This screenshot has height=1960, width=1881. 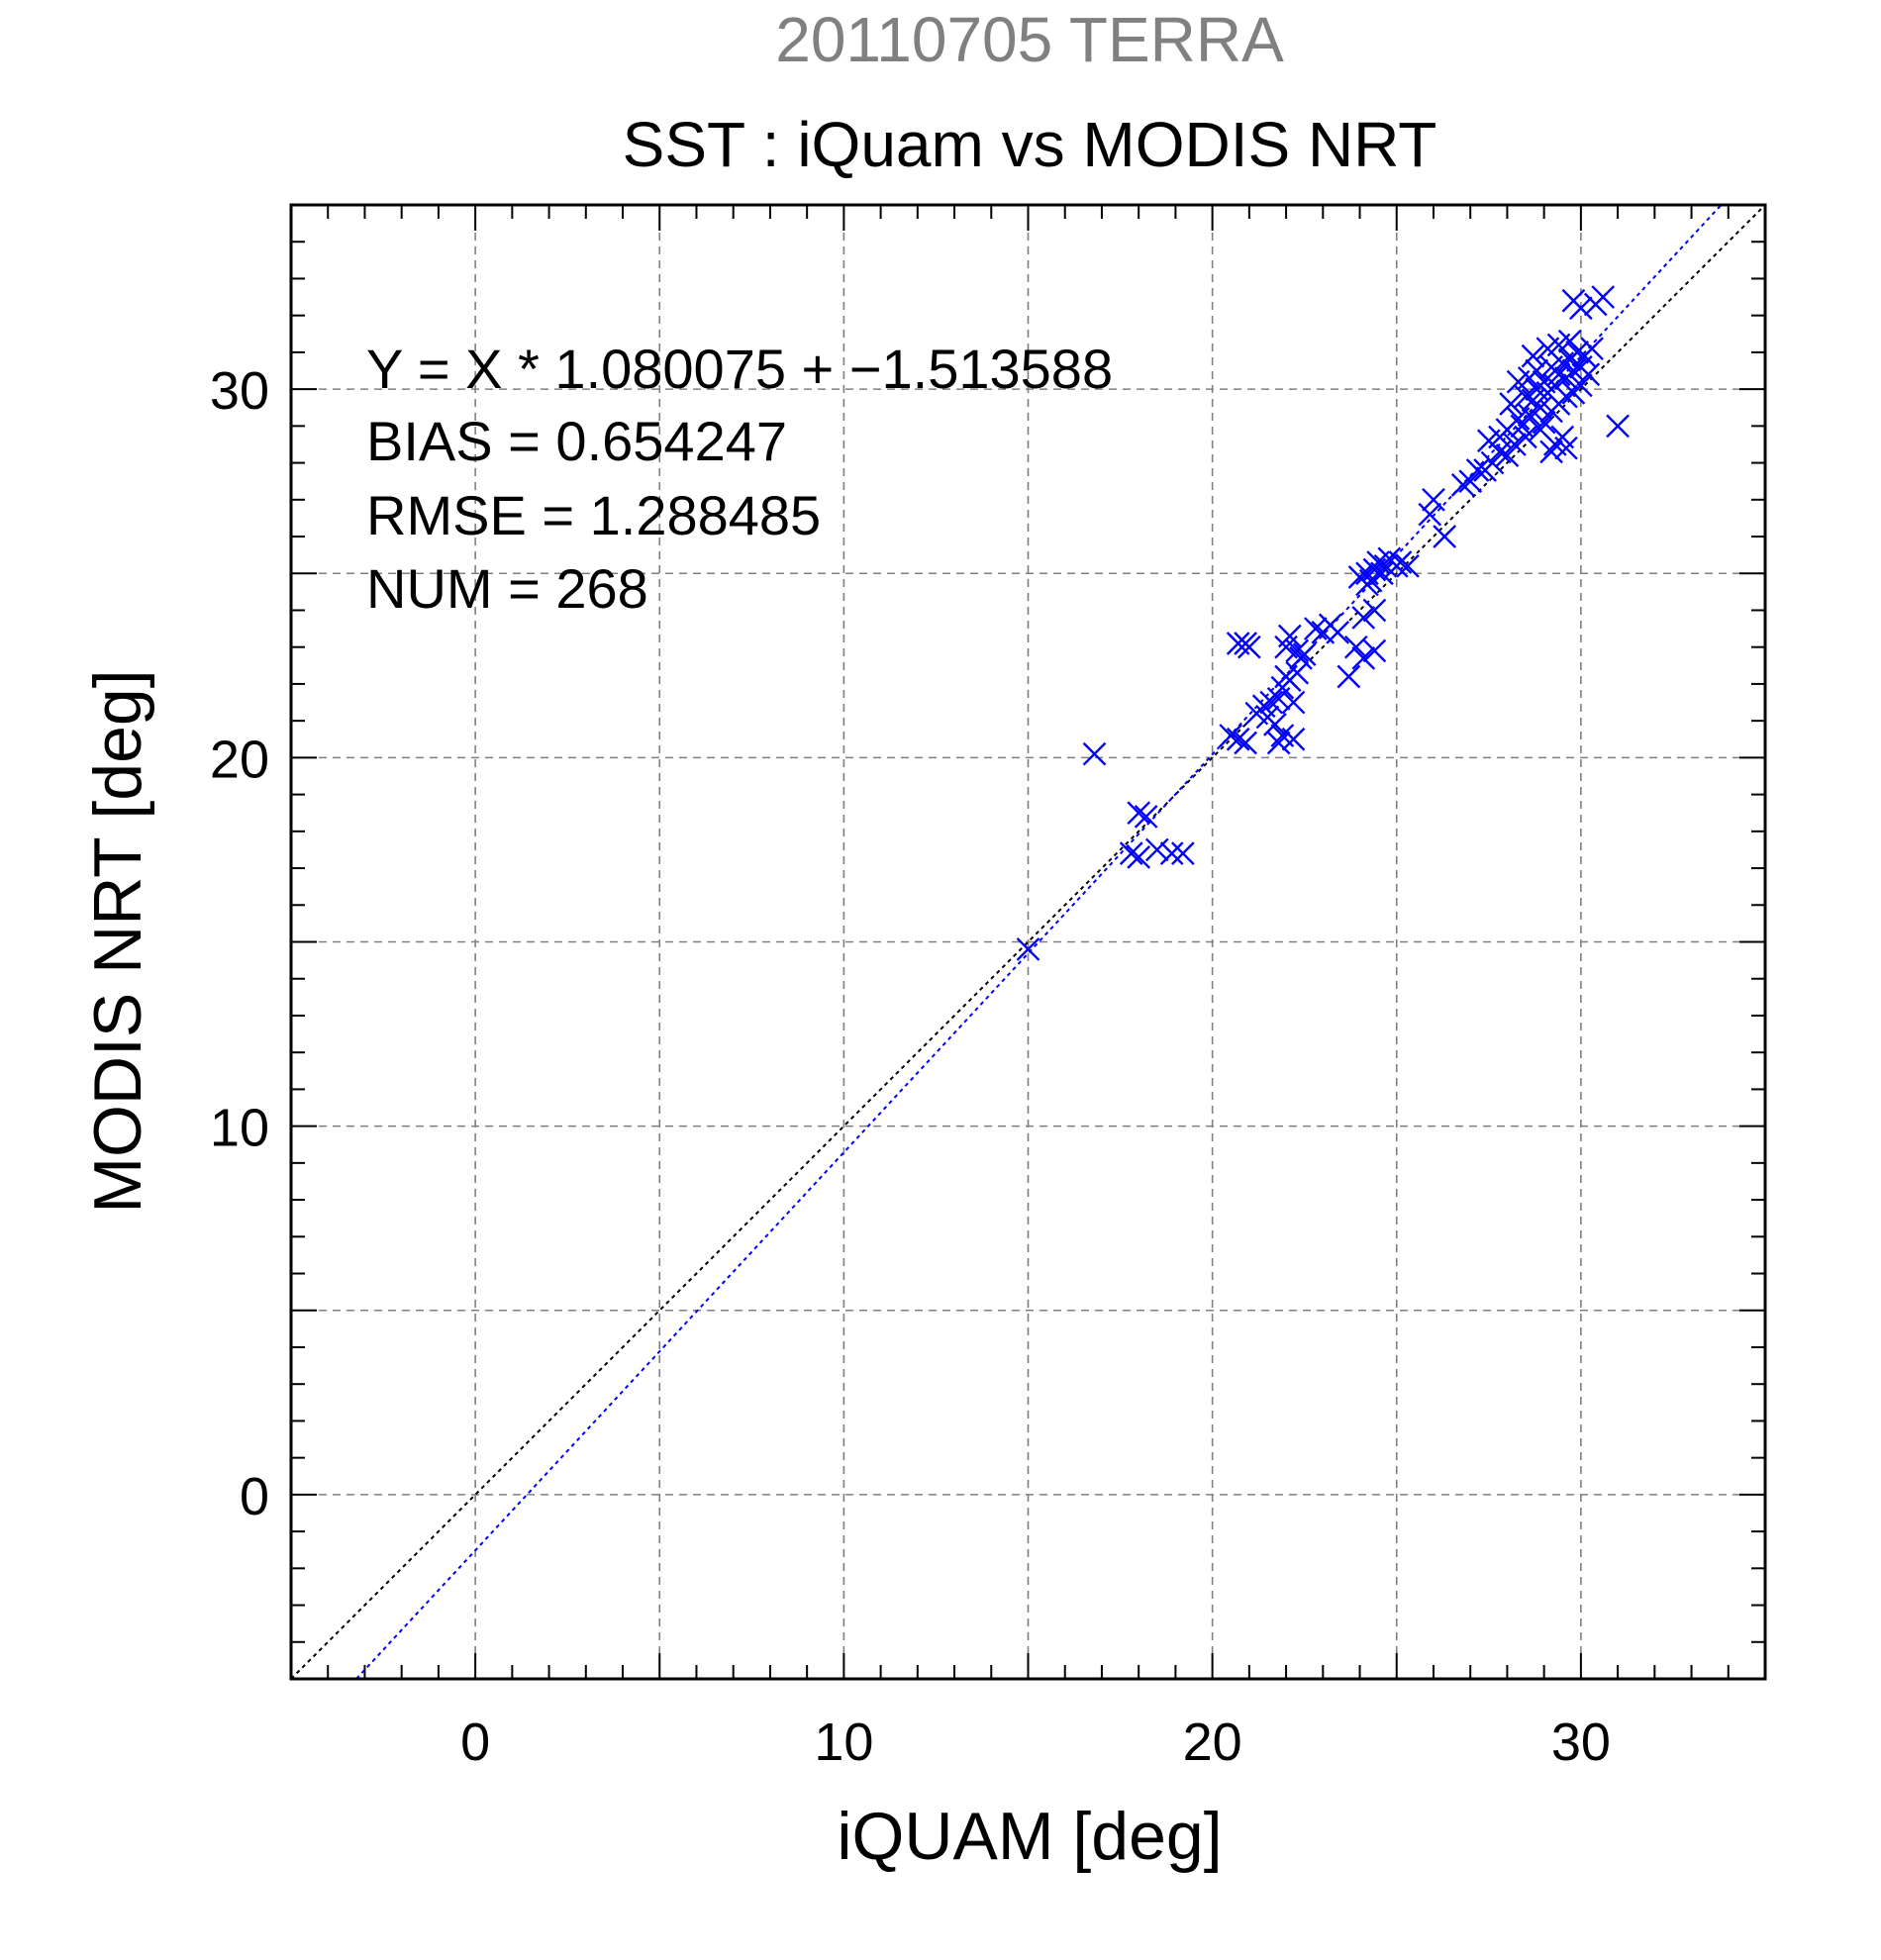 What do you see at coordinates (475, 1742) in the screenshot?
I see `x-tick-label: 0` at bounding box center [475, 1742].